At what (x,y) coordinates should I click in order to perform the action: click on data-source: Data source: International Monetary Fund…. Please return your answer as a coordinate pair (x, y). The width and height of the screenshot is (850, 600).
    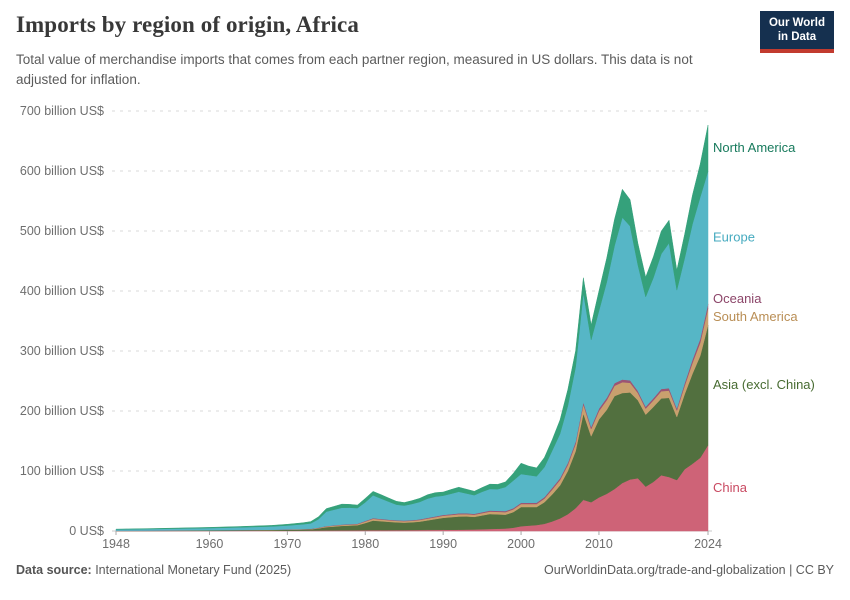
    Looking at the image, I should click on (153, 570).